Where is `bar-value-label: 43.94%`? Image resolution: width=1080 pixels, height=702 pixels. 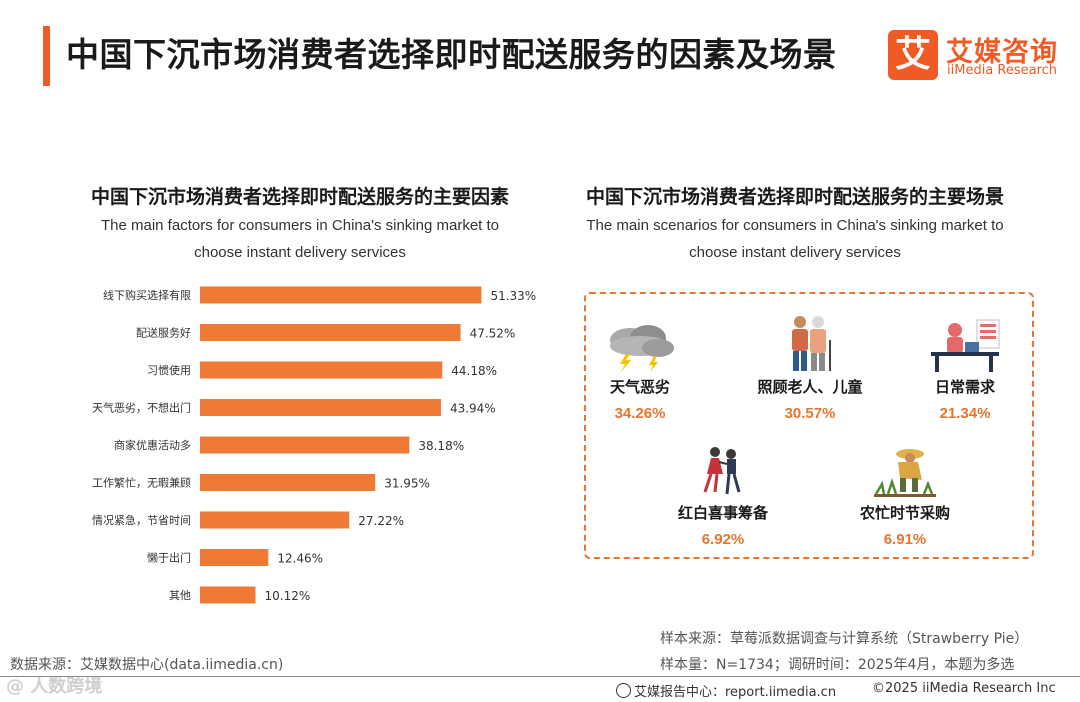 bar-value-label: 43.94% is located at coordinates (473, 409).